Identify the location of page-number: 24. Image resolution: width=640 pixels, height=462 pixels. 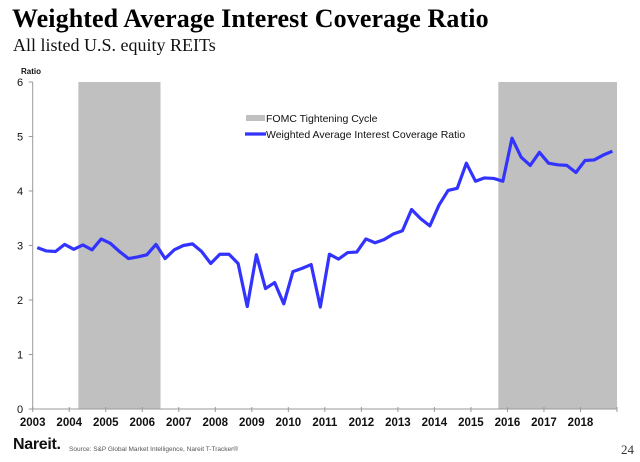
(627, 449).